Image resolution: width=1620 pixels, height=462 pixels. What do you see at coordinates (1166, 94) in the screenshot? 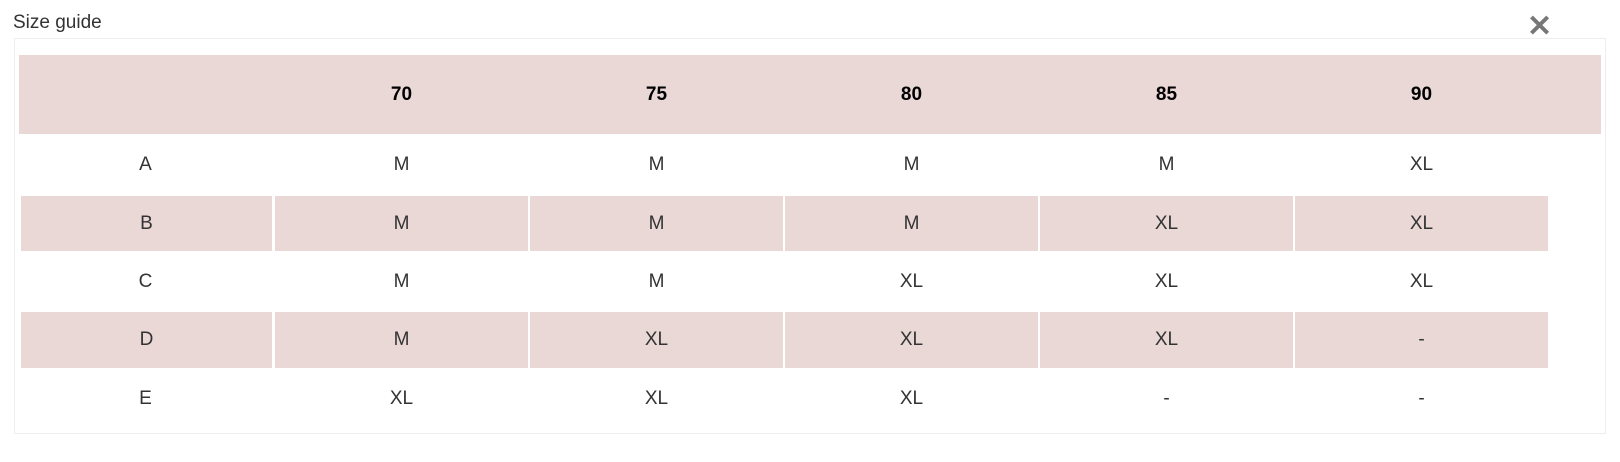
I see `column-header: 85` at bounding box center [1166, 94].